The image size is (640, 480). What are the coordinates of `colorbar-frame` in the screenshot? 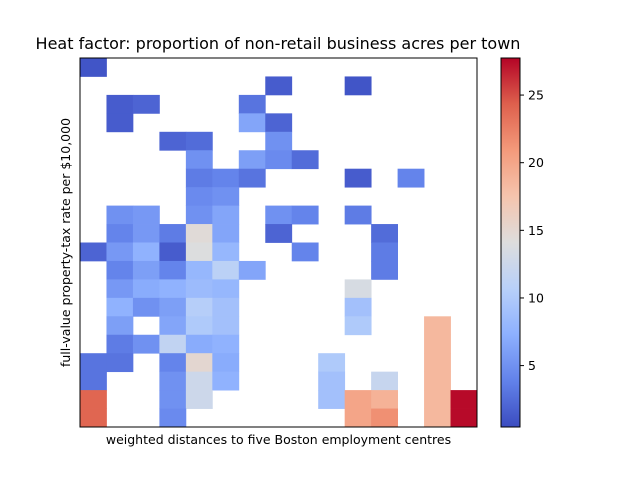 It's located at (510, 242).